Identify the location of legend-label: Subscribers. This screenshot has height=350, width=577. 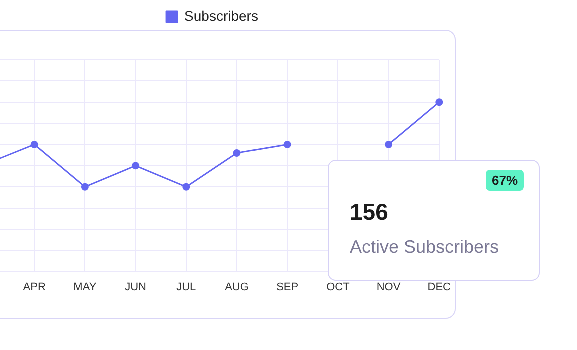
(221, 16).